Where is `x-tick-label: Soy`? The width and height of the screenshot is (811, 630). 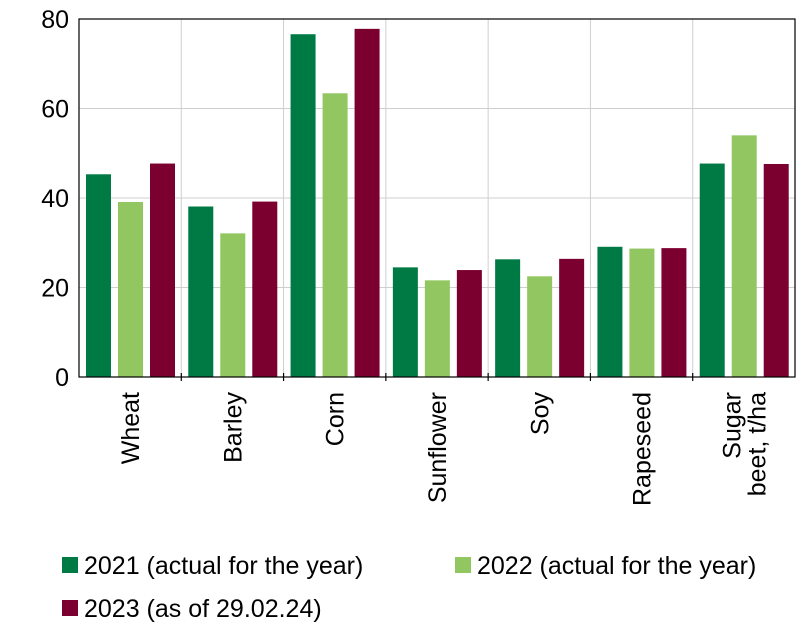 x-tick-label: Soy is located at coordinates (540, 414).